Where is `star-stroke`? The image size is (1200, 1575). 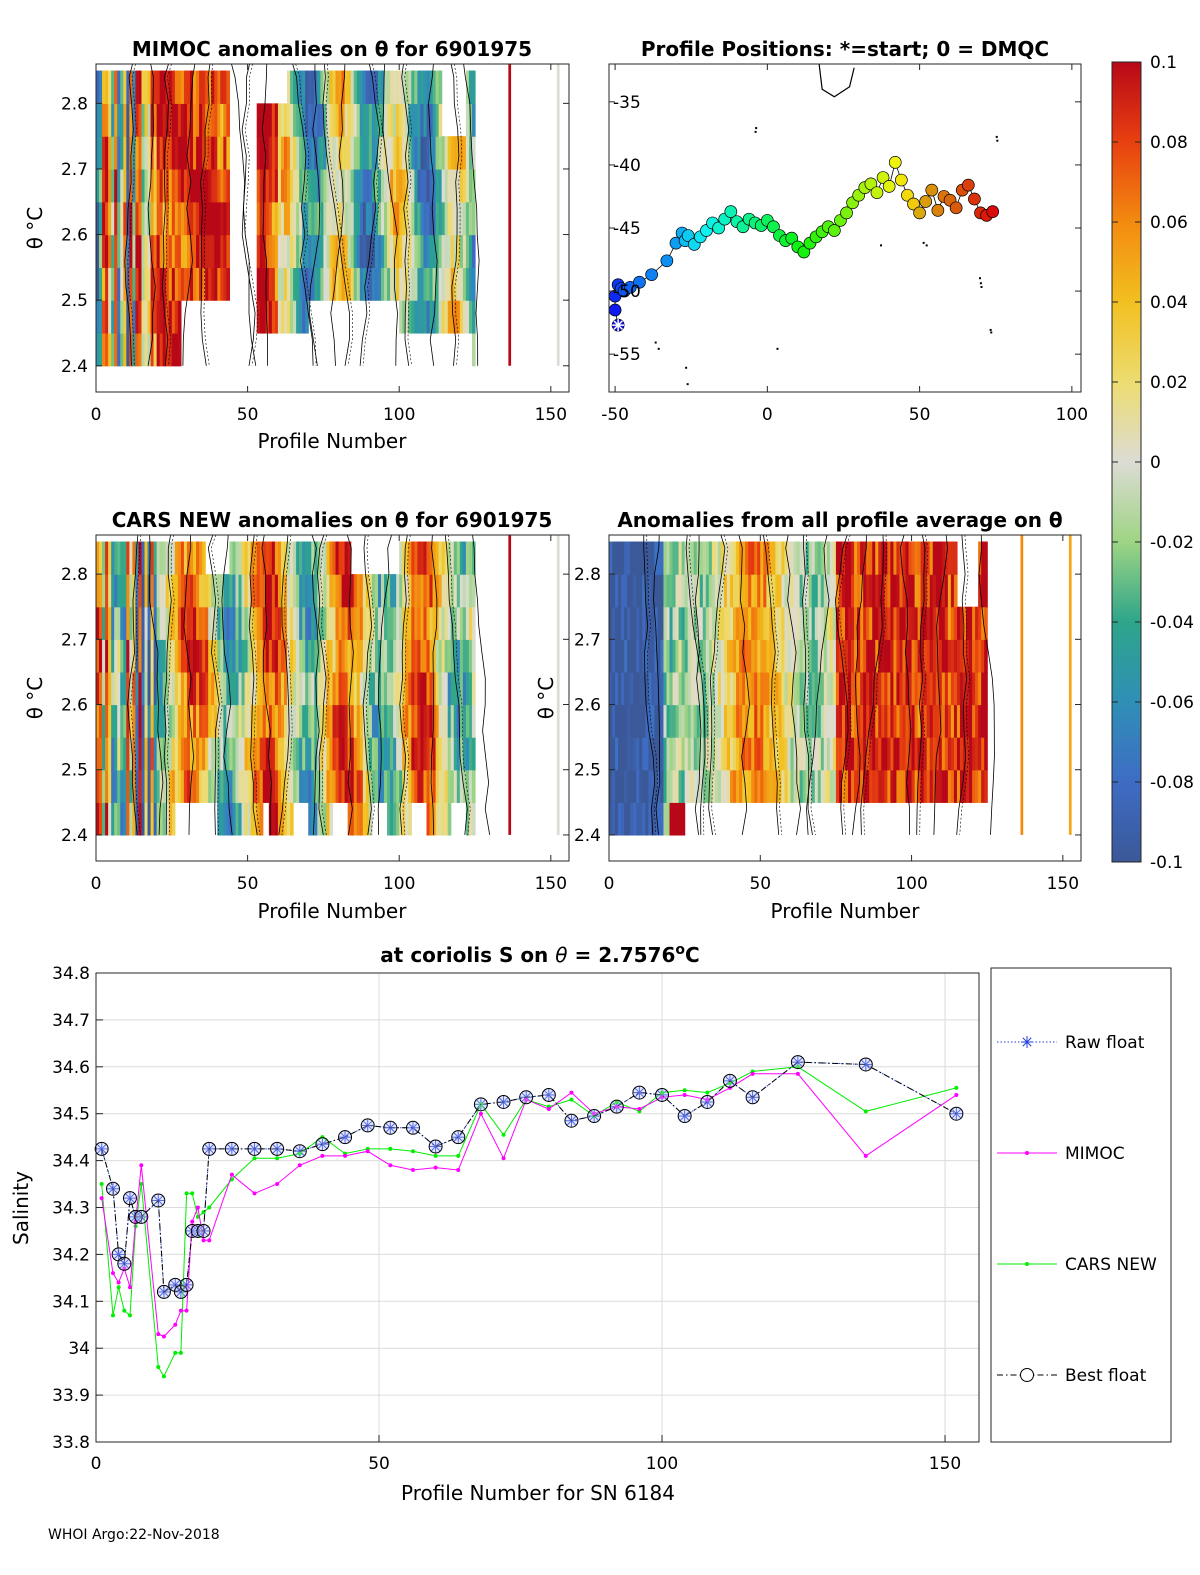
star-stroke is located at coordinates (1027, 1042).